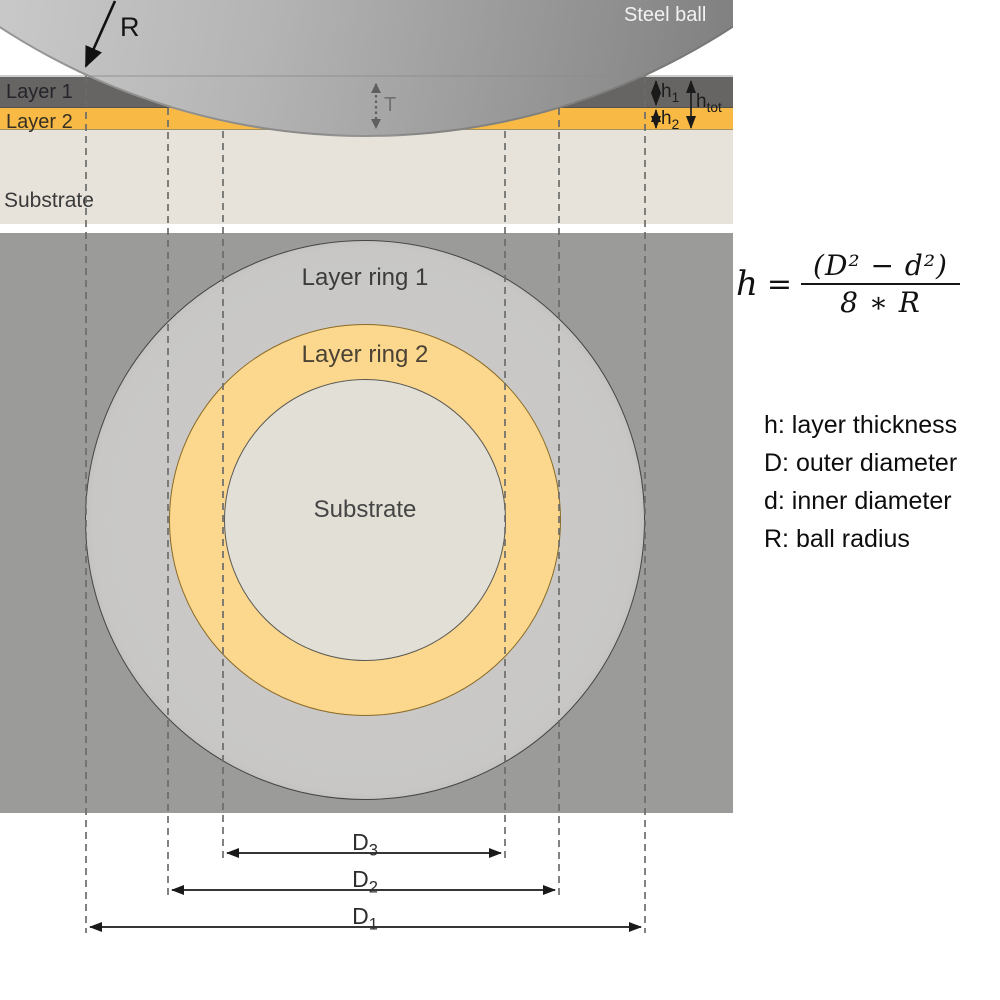  What do you see at coordinates (360, 842) in the screenshot?
I see `d3-base: D` at bounding box center [360, 842].